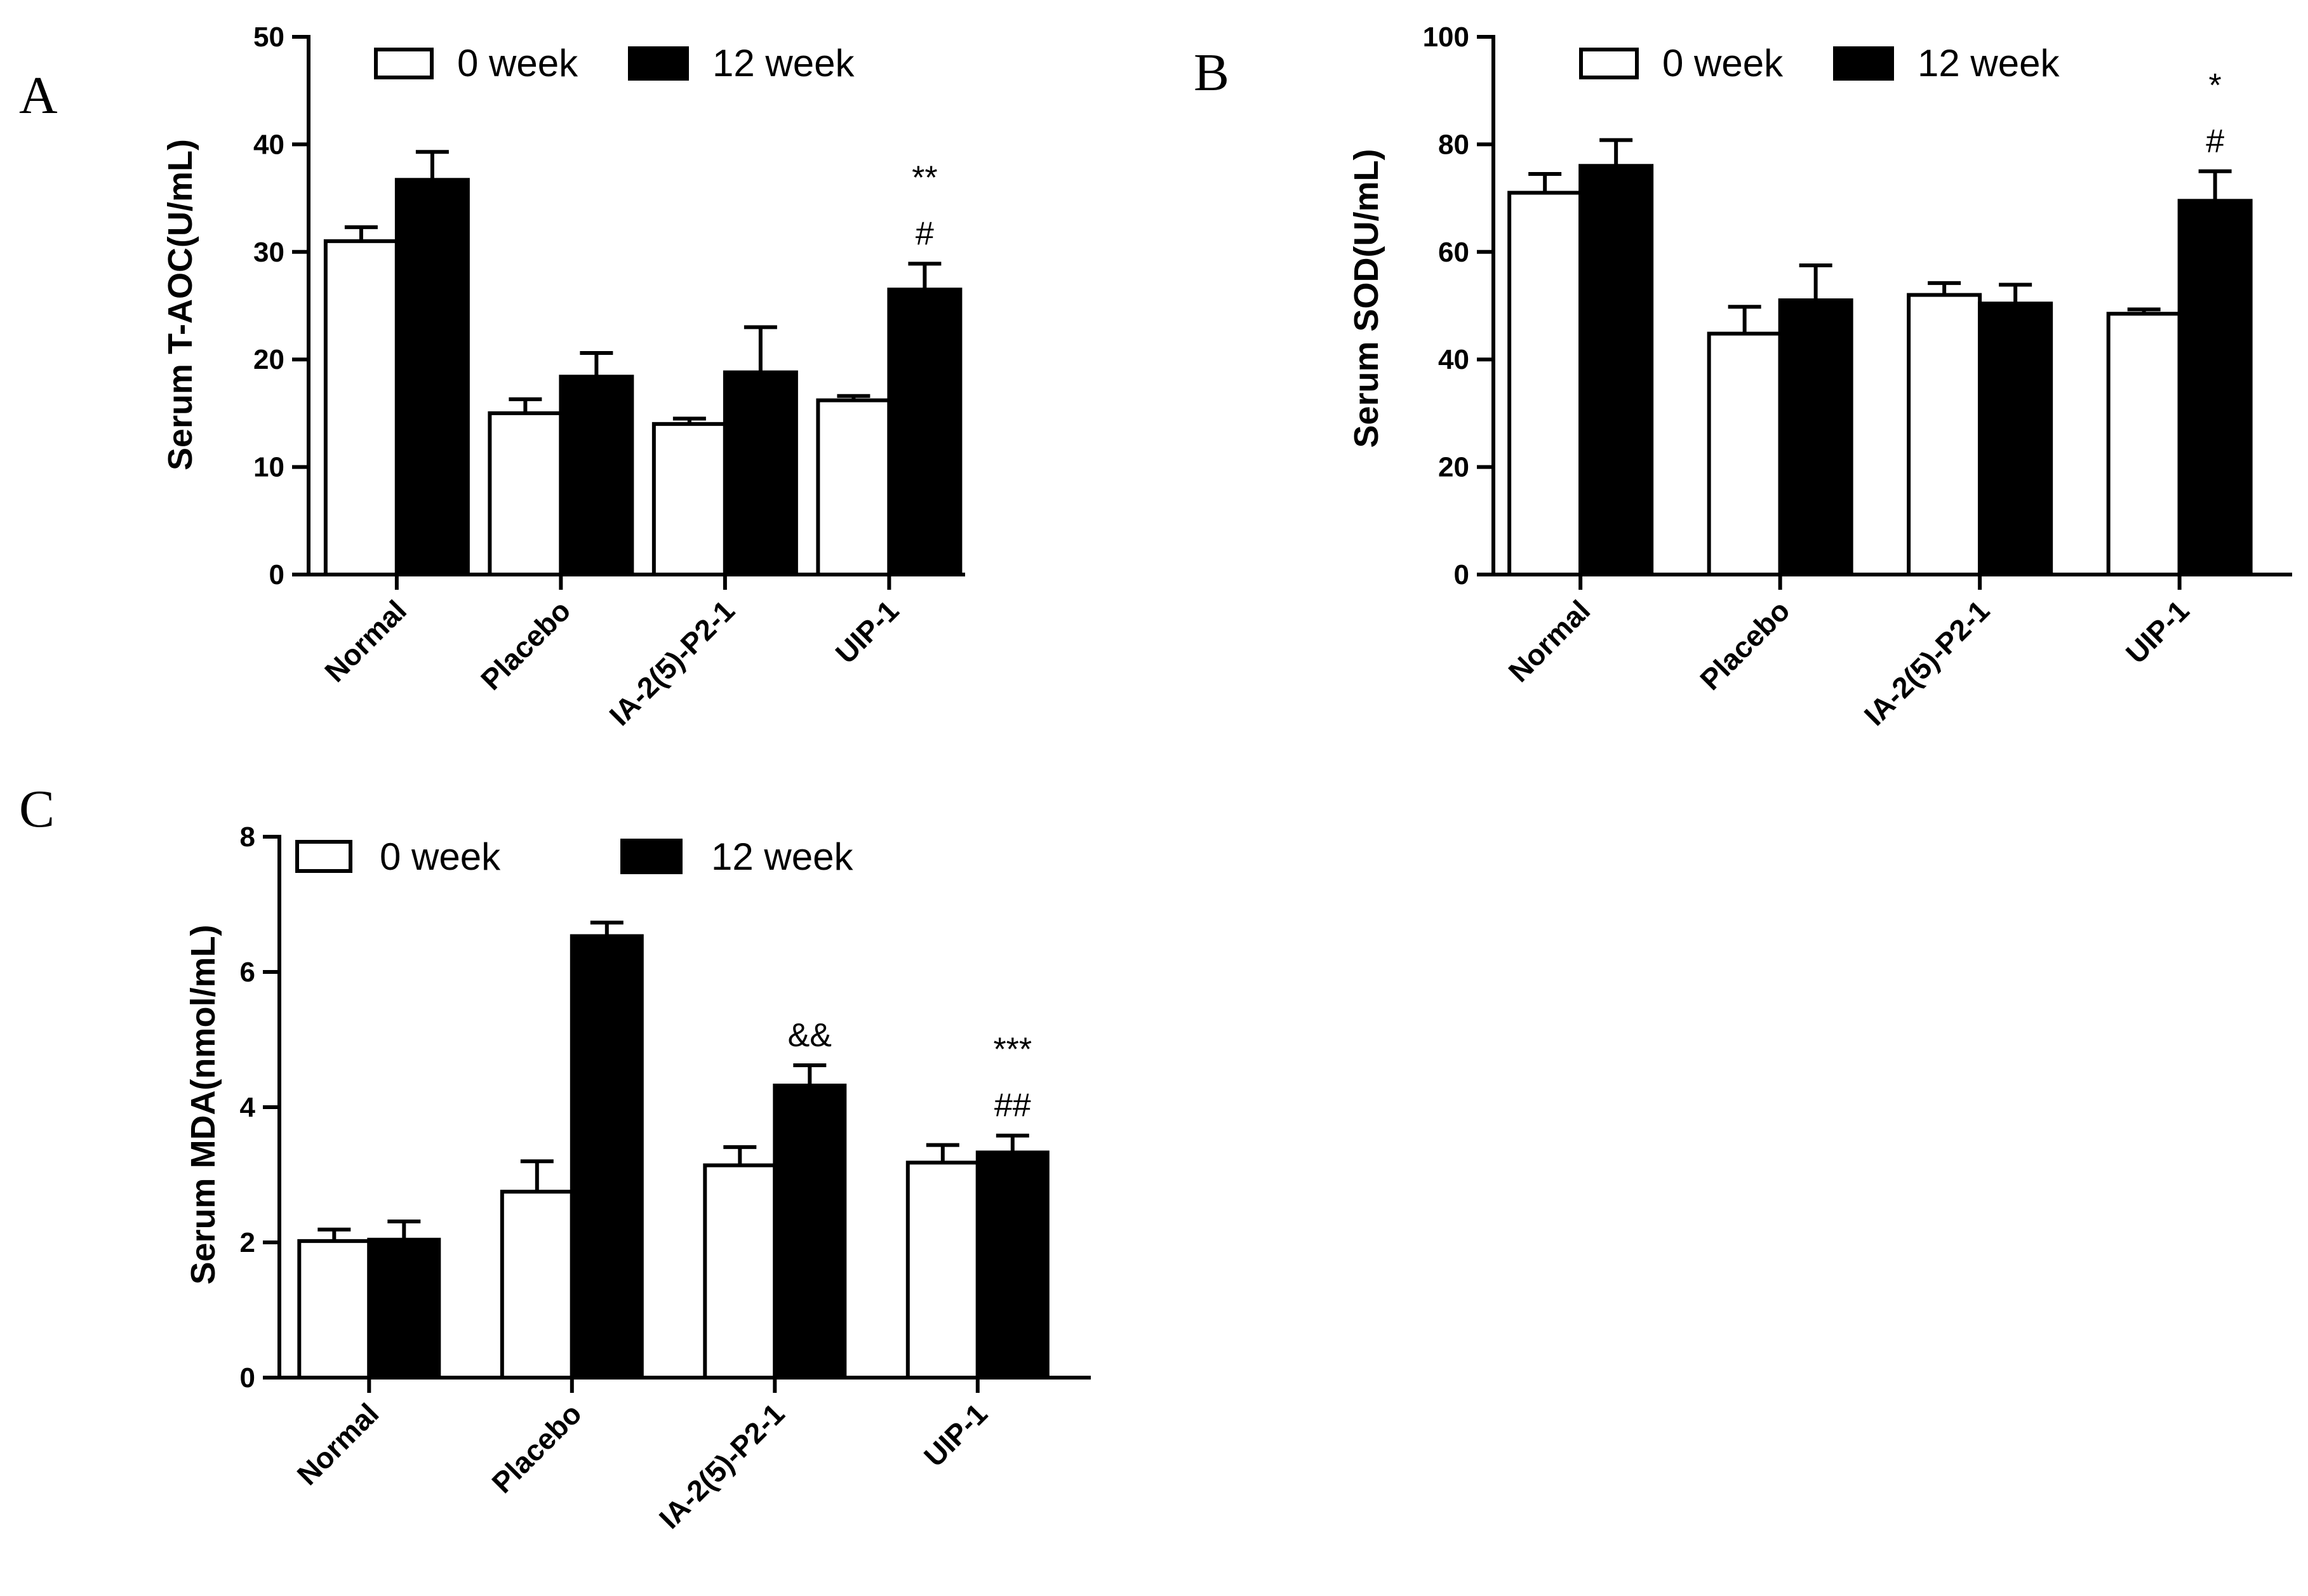 The width and height of the screenshot is (2308, 1596). What do you see at coordinates (536, 1448) in the screenshot?
I see `panel-c-category-label-placebo: Placebo` at bounding box center [536, 1448].